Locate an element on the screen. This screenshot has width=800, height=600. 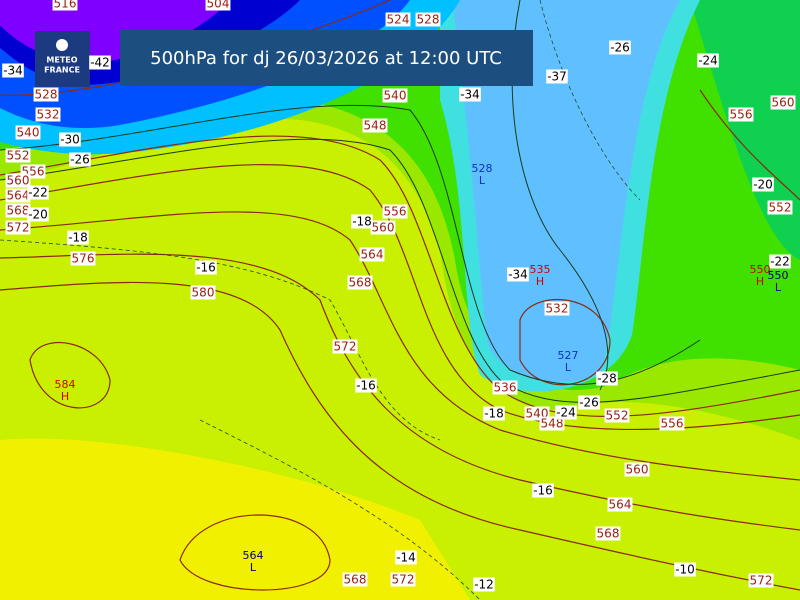
temperature-label: -24 is located at coordinates (566, 413).